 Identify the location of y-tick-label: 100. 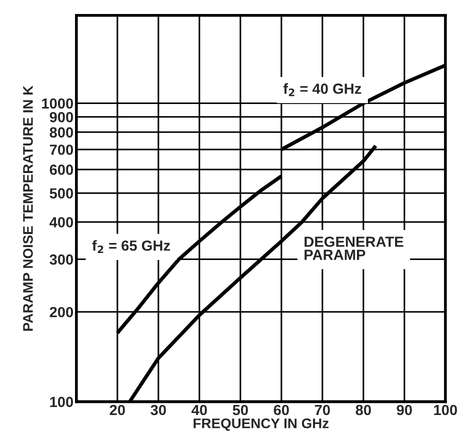
(62, 402).